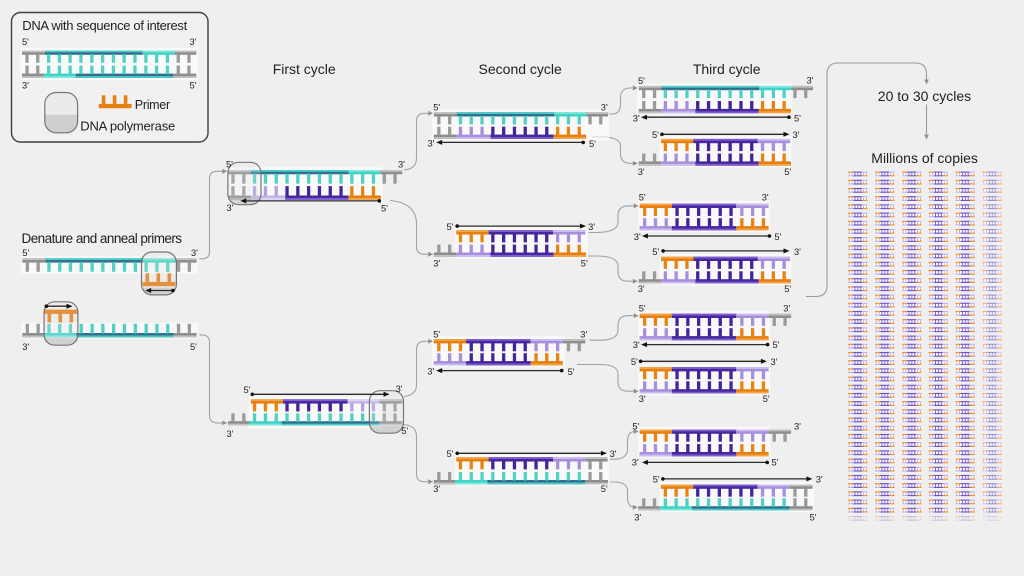  I want to click on svg-text: Millions of copies, so click(924, 158).